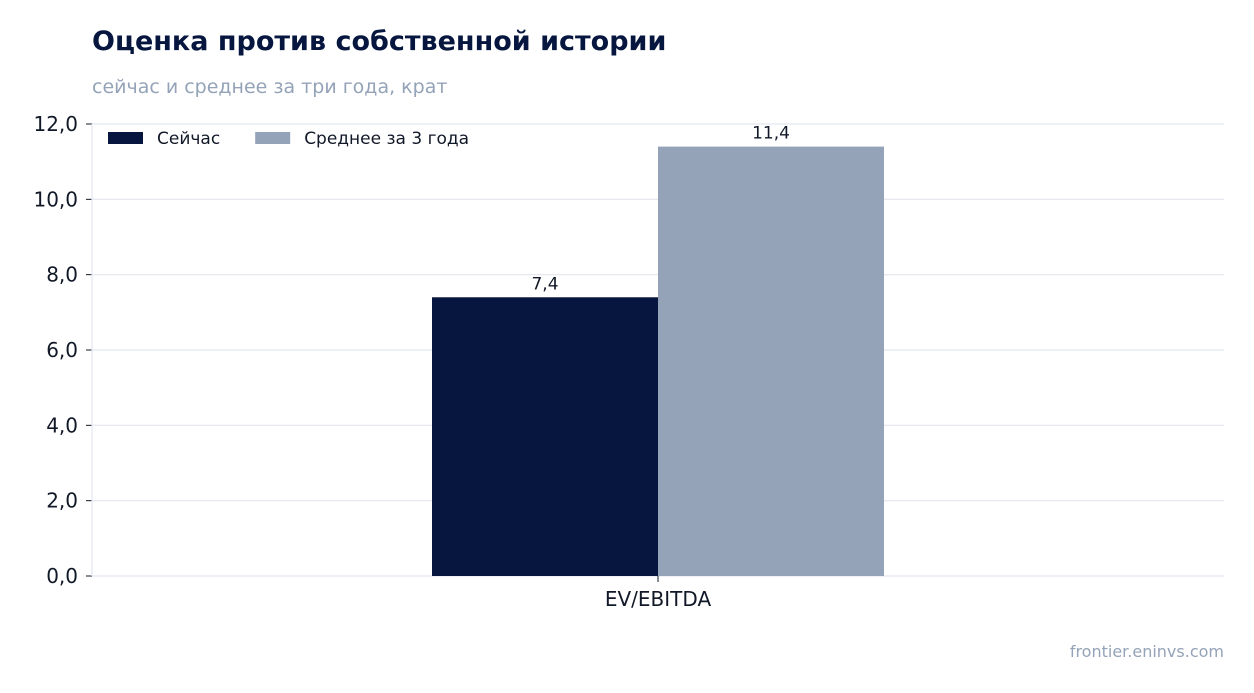  What do you see at coordinates (660, 209) in the screenshot?
I see `data-labels: 7,4 11,4` at bounding box center [660, 209].